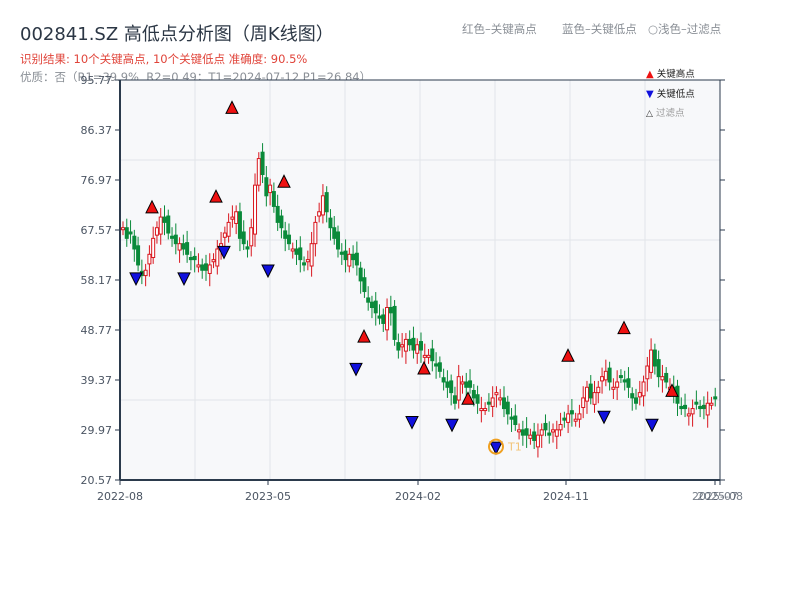 Image resolution: width=800 pixels, height=600 pixels. I want to click on svg-text: 2024-02, so click(418, 496).